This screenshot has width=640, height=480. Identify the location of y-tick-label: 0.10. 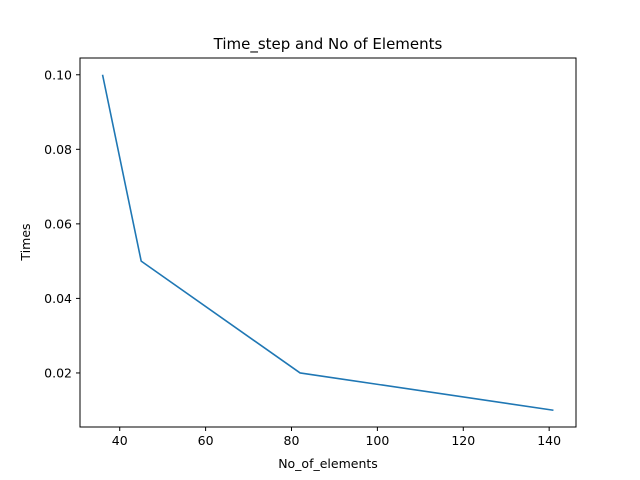
(58, 74).